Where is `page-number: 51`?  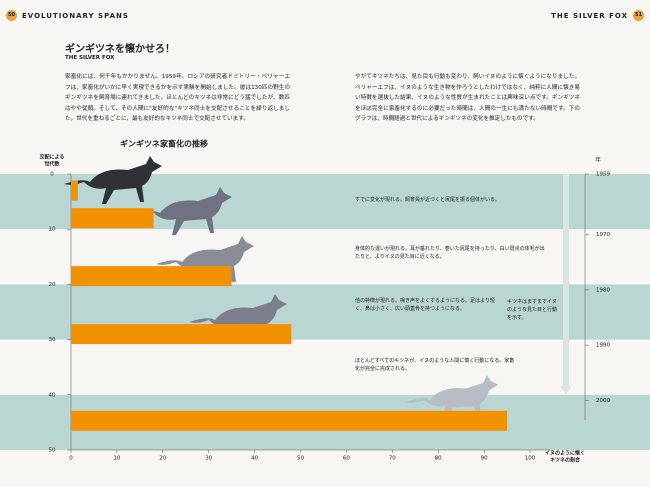
page-number: 51 is located at coordinates (638, 15).